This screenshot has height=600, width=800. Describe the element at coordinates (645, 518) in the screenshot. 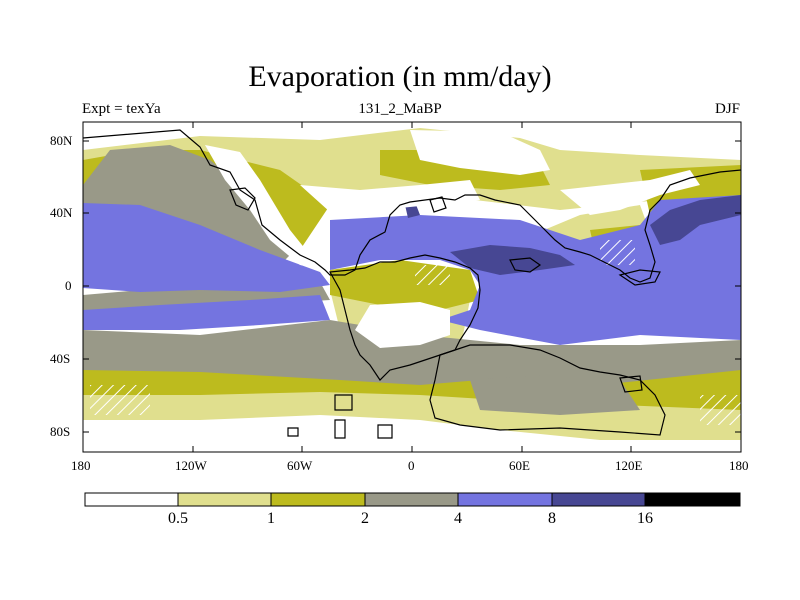

I see `colorbar-label-16: 16` at that location.